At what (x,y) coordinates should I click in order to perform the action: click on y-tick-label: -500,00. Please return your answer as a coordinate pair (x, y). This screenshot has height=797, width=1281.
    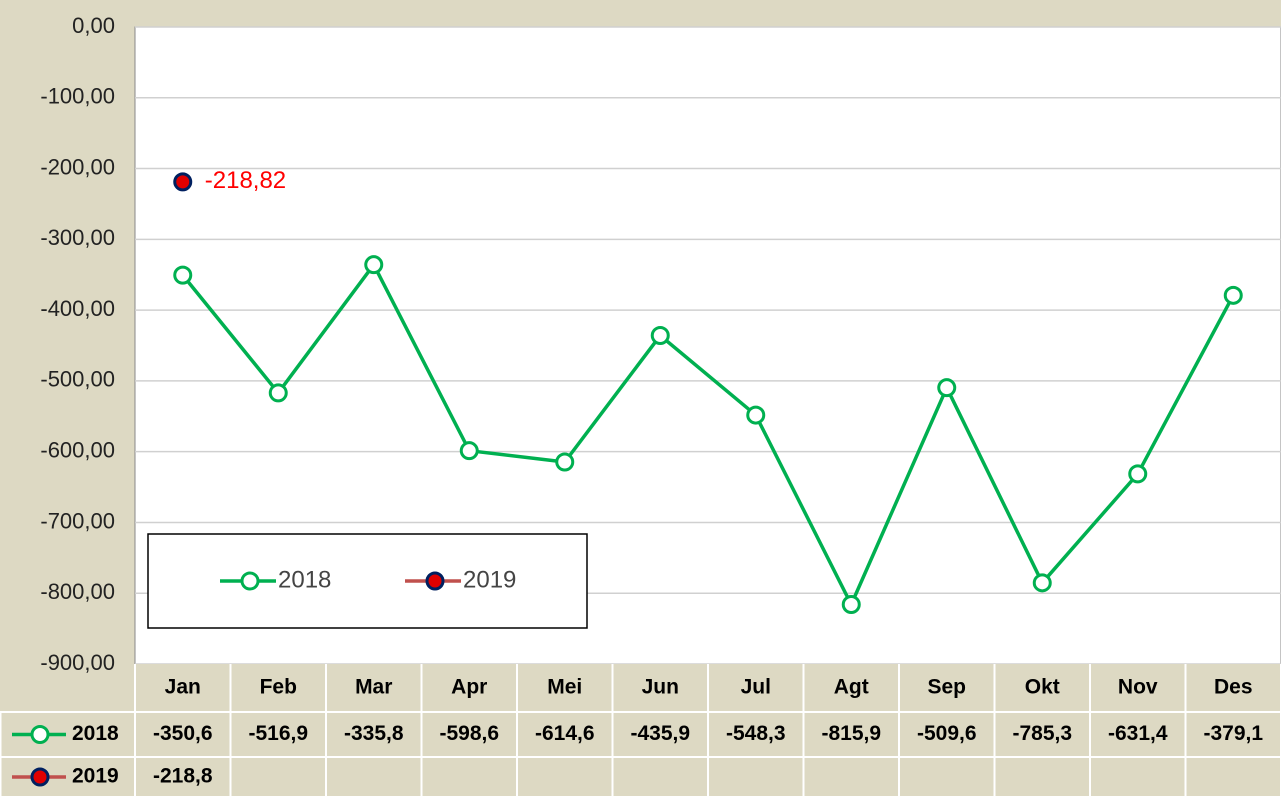
    Looking at the image, I should click on (77, 379).